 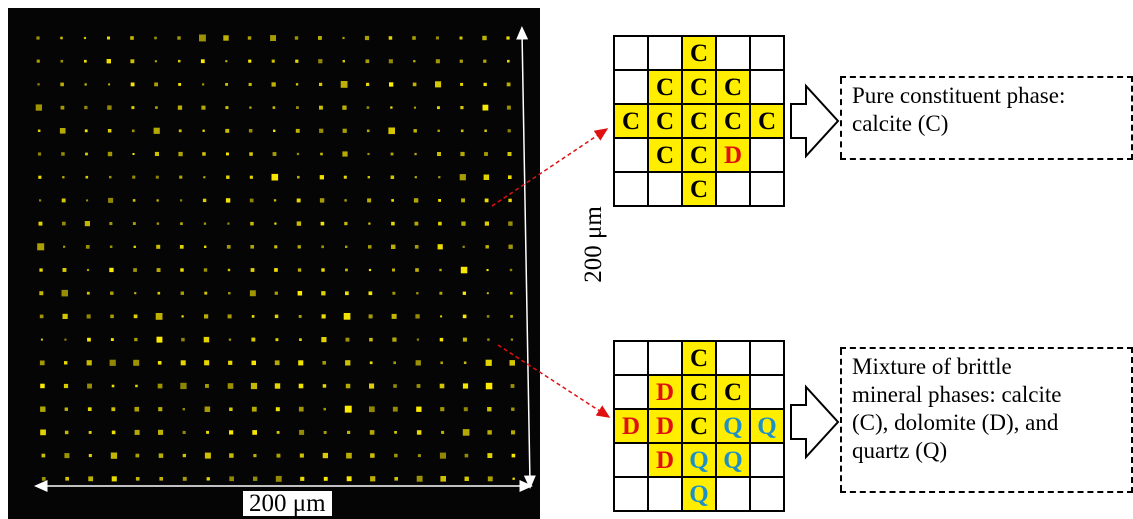 What do you see at coordinates (900, 123) in the screenshot?
I see `callout-line: calcite (C)` at bounding box center [900, 123].